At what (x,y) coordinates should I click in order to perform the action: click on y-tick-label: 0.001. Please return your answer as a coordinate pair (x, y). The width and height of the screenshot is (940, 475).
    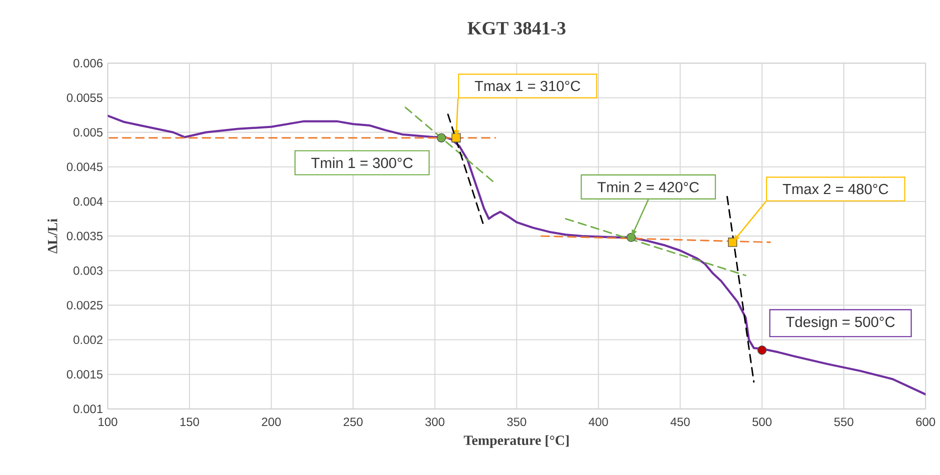
    Looking at the image, I should click on (88, 409).